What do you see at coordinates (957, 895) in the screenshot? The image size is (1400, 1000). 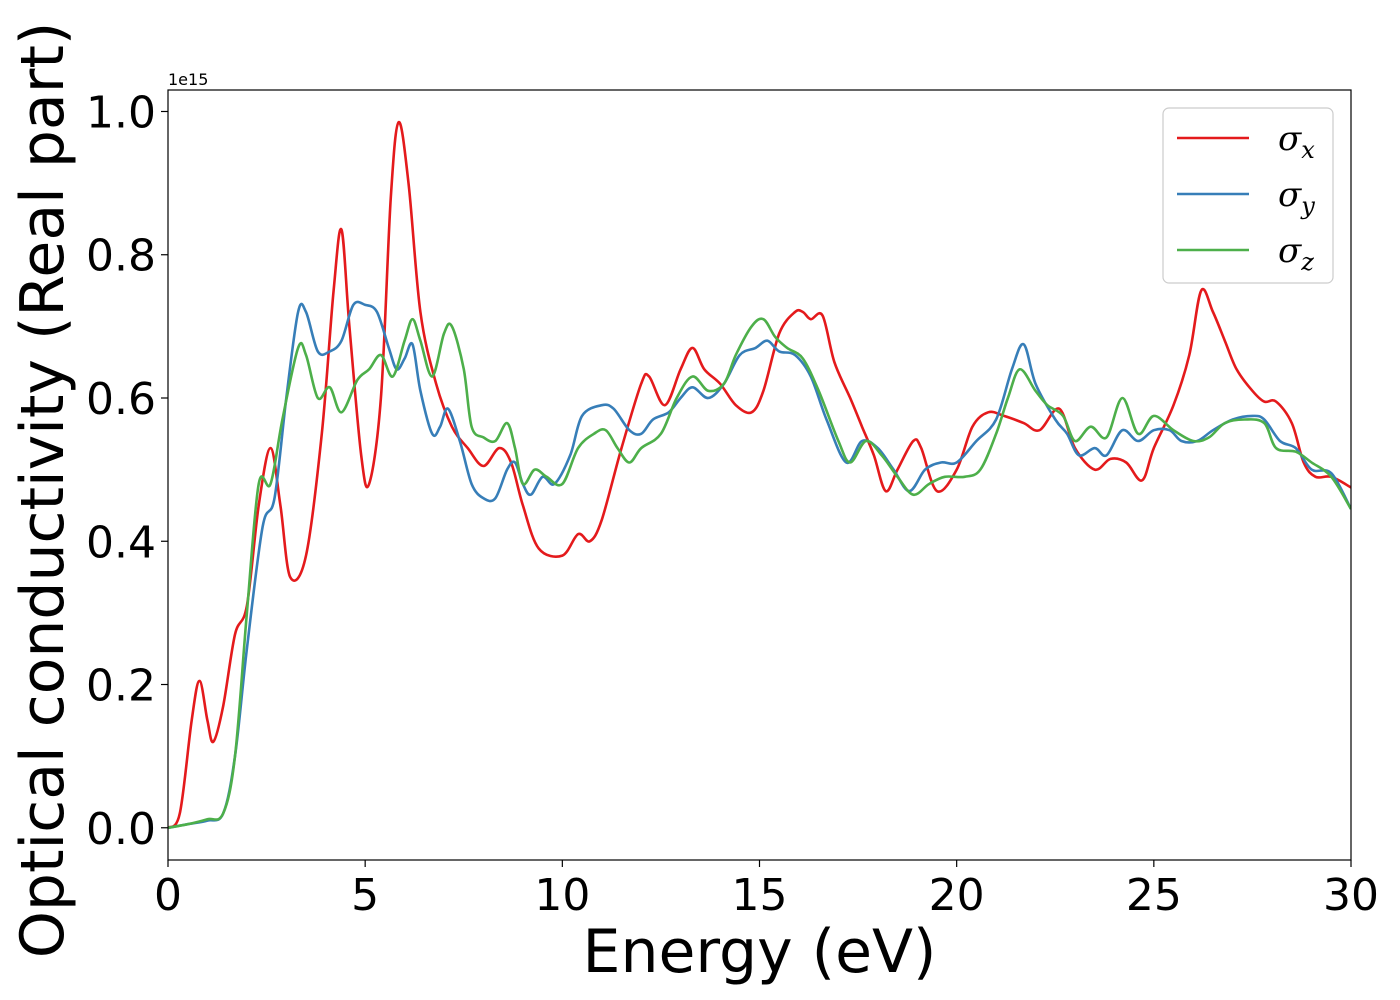 I see `x-tick-label: 20` at bounding box center [957, 895].